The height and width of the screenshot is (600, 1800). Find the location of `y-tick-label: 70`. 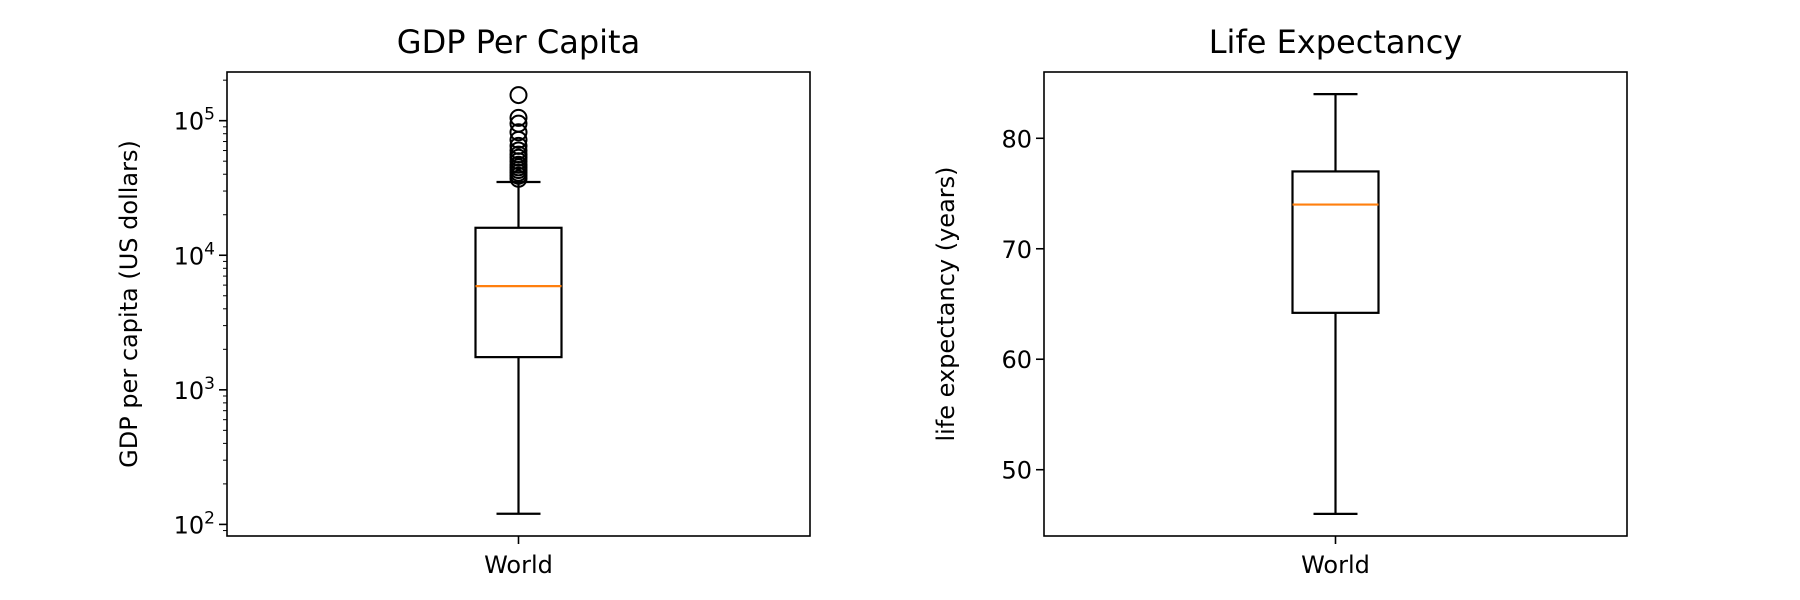

y-tick-label: 70 is located at coordinates (1016, 250).